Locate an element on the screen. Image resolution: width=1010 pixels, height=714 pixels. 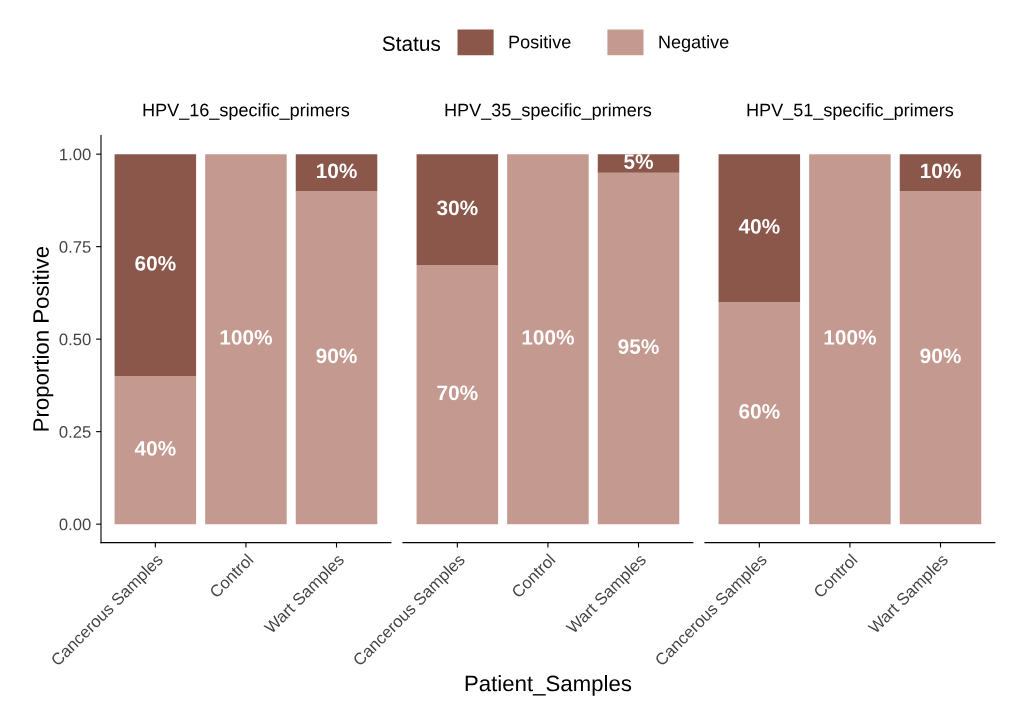
y-tick-label: 0.75 is located at coordinates (75, 247).